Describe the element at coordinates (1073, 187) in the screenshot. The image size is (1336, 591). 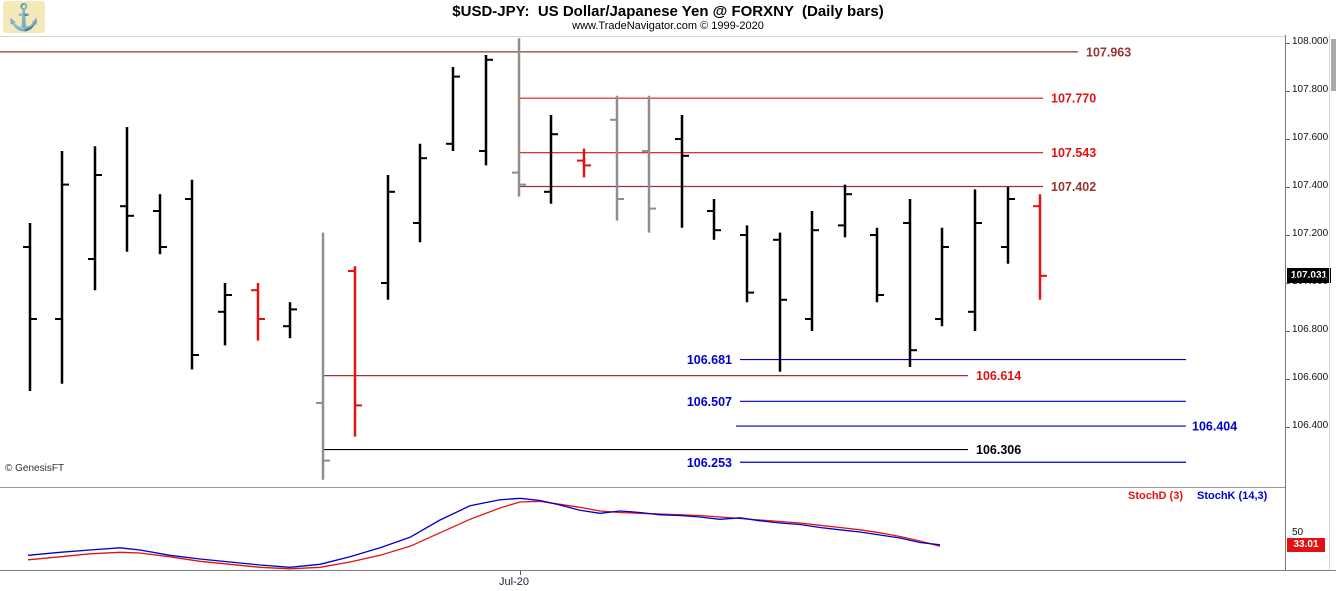
I see `level-label-107.402: 107.402` at that location.